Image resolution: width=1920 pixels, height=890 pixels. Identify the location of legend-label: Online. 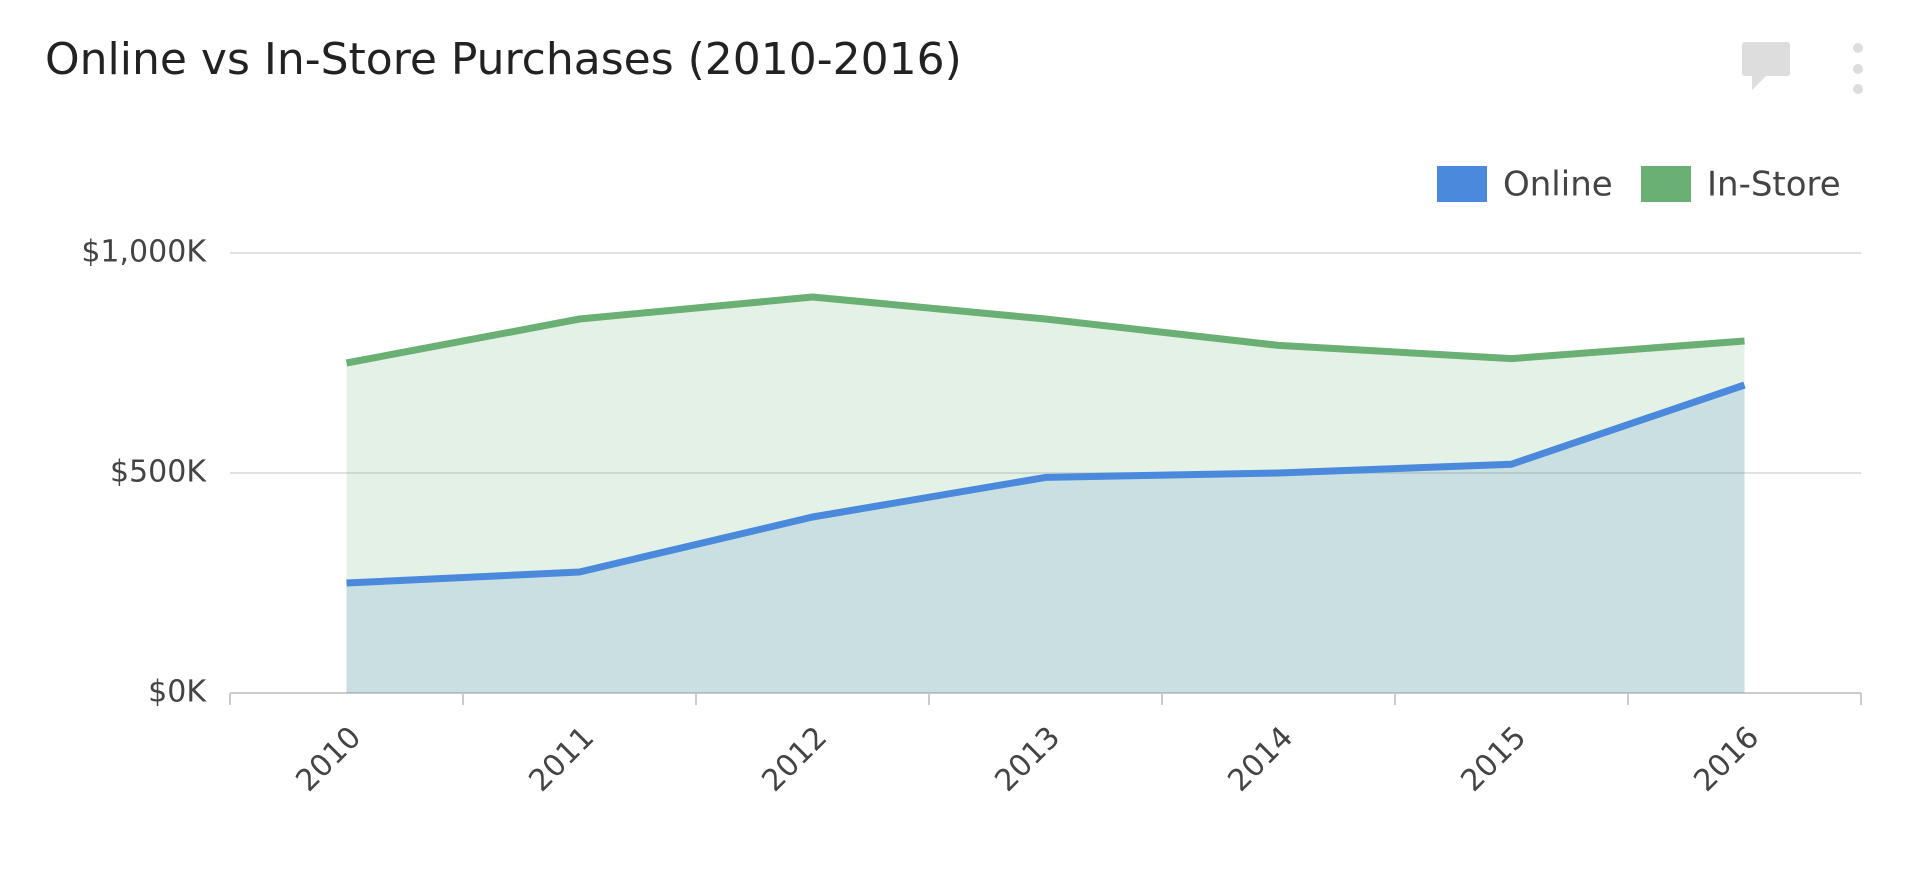
(1558, 185).